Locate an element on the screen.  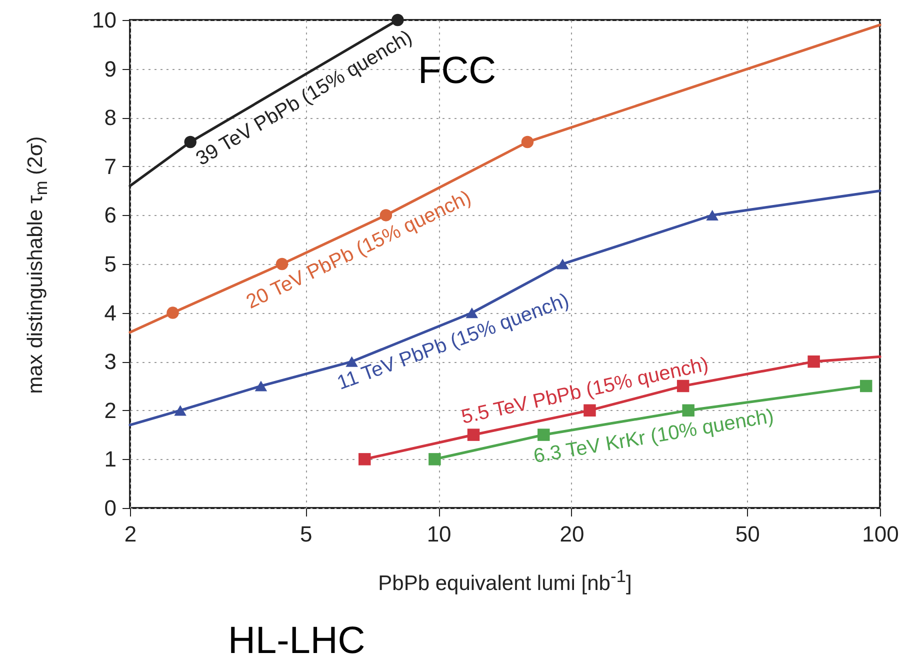
x-tick-label: 100 is located at coordinates (880, 534).